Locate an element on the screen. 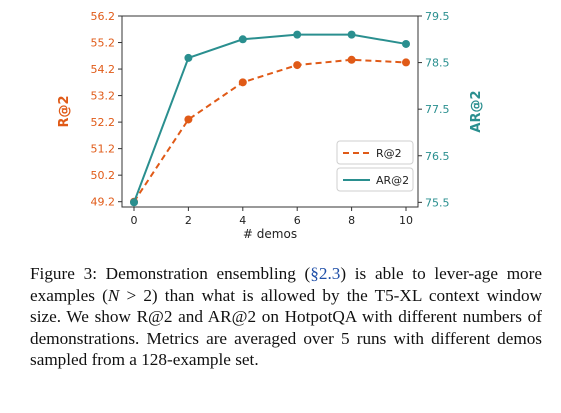 The width and height of the screenshot is (561, 413). caption-variable: N is located at coordinates (113, 295).